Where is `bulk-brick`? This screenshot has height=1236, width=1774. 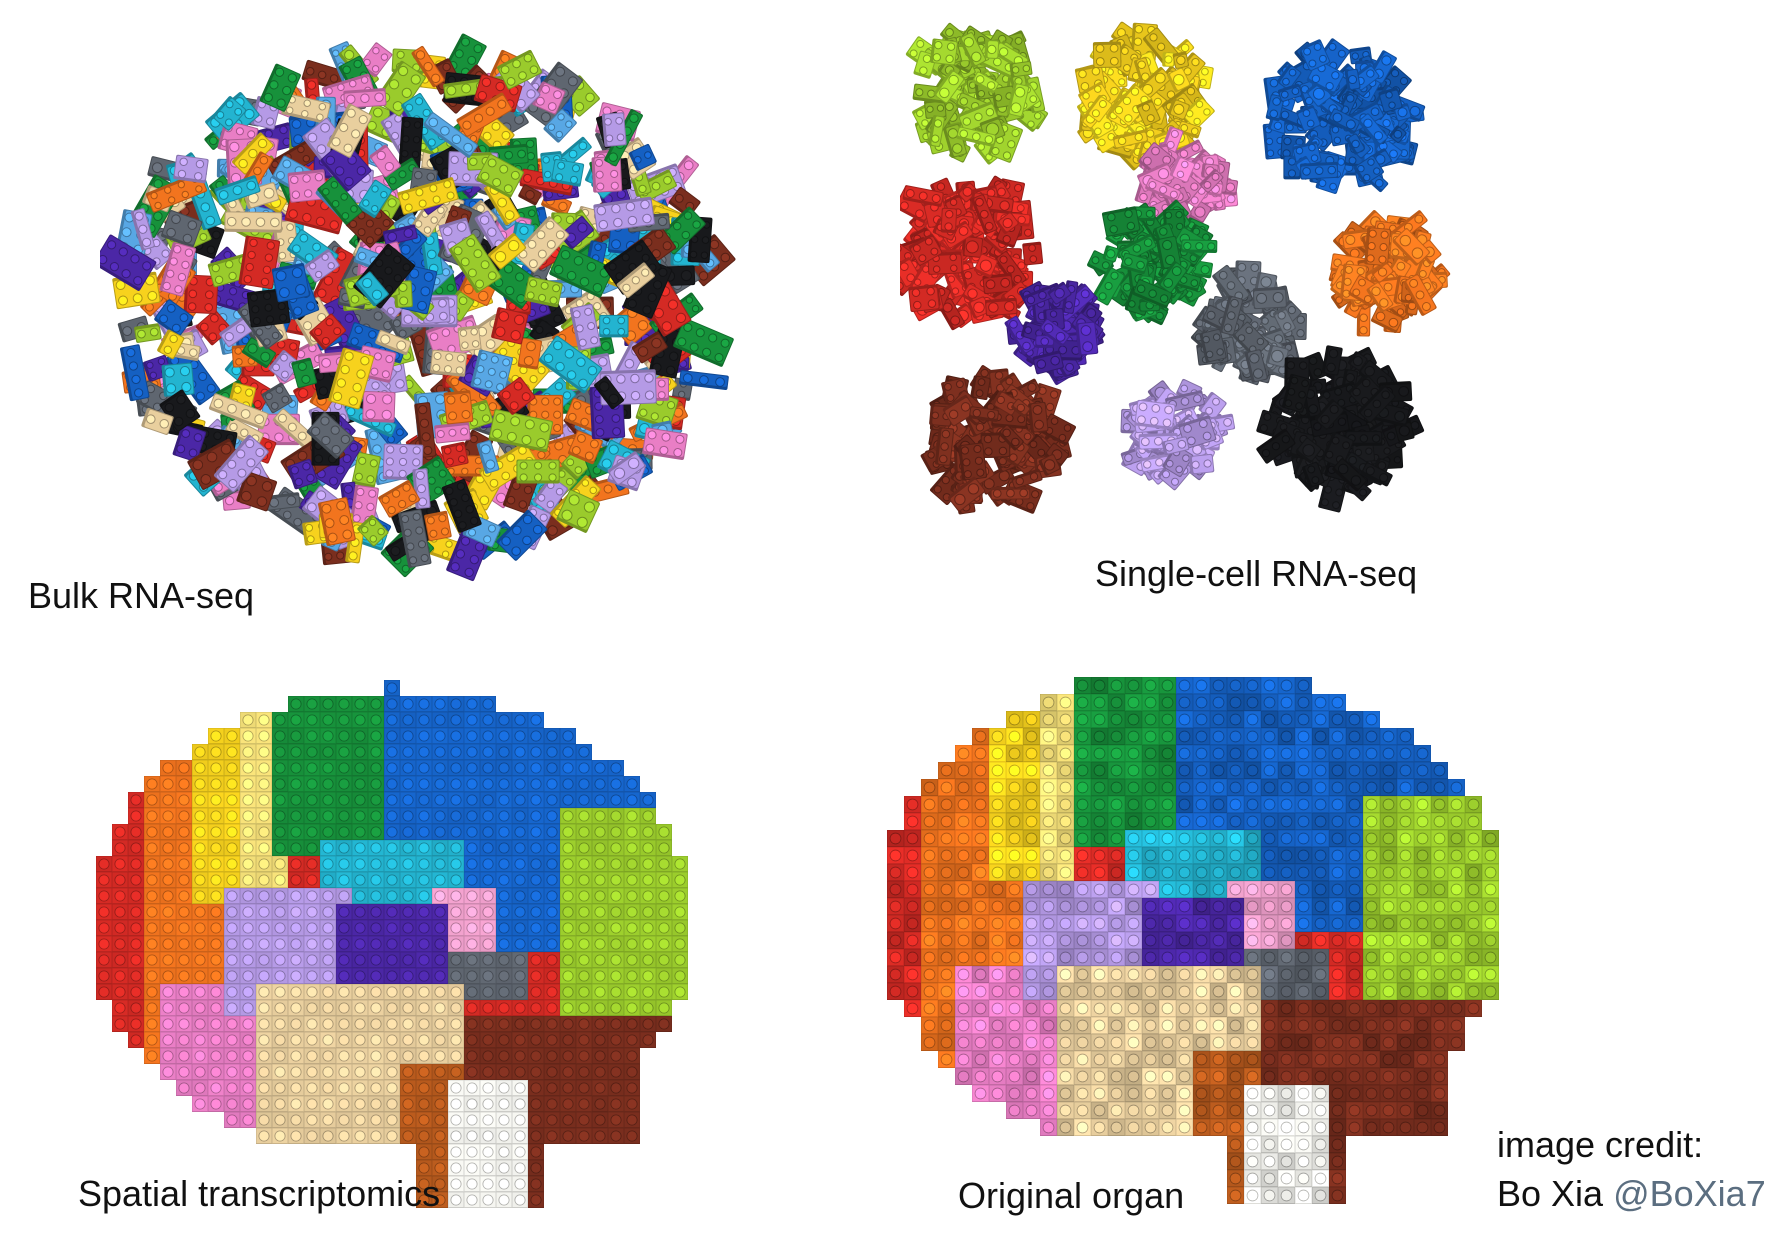
bulk-brick is located at coordinates (284, 366).